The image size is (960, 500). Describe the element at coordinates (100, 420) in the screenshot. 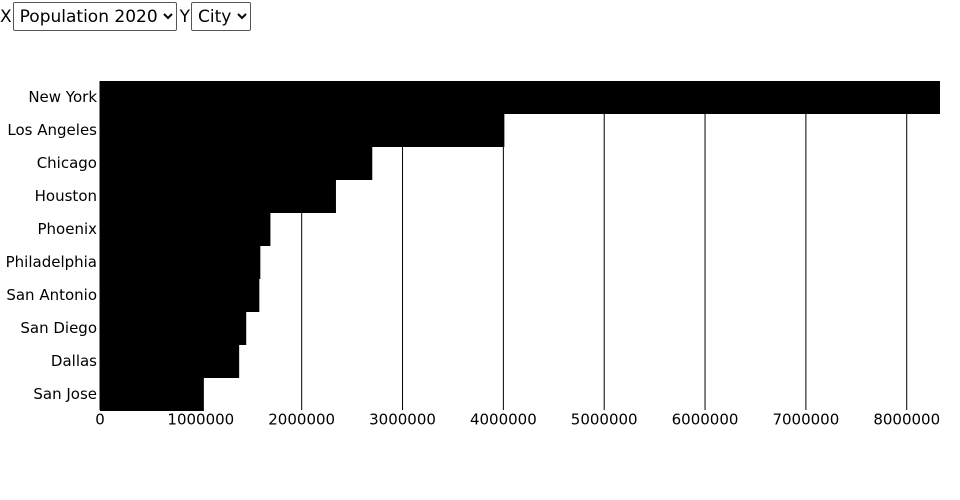

I see `x-tick-label: 0` at that location.